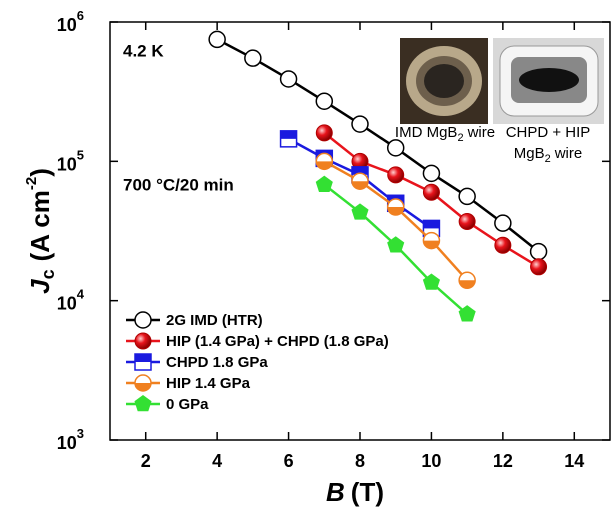  What do you see at coordinates (208, 383) in the screenshot?
I see `legend-label: HIP 1.4 GPa` at bounding box center [208, 383].